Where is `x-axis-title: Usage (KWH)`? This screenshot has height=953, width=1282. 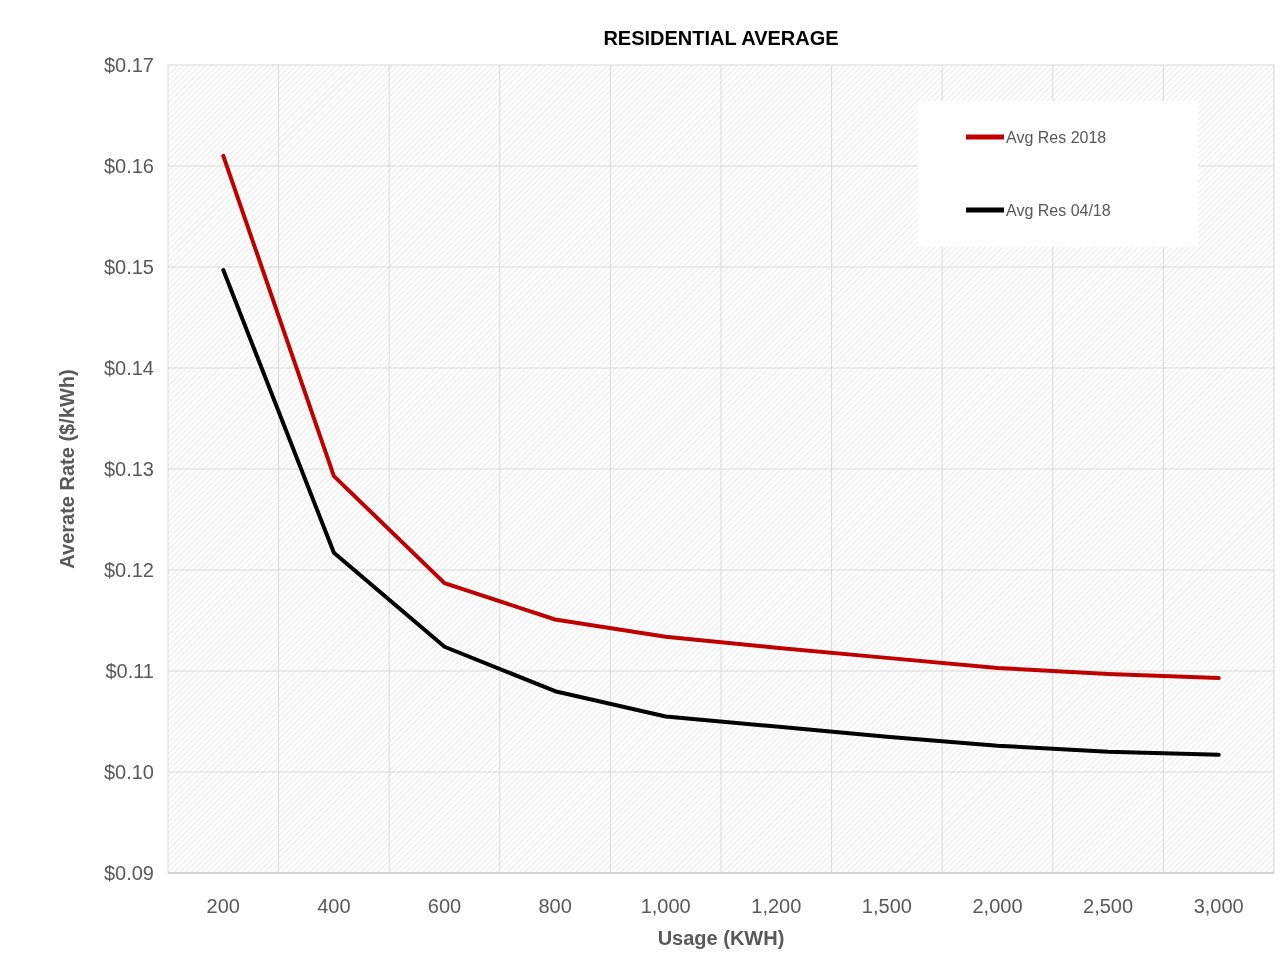
x-axis-title: Usage (KWH) is located at coordinates (721, 938).